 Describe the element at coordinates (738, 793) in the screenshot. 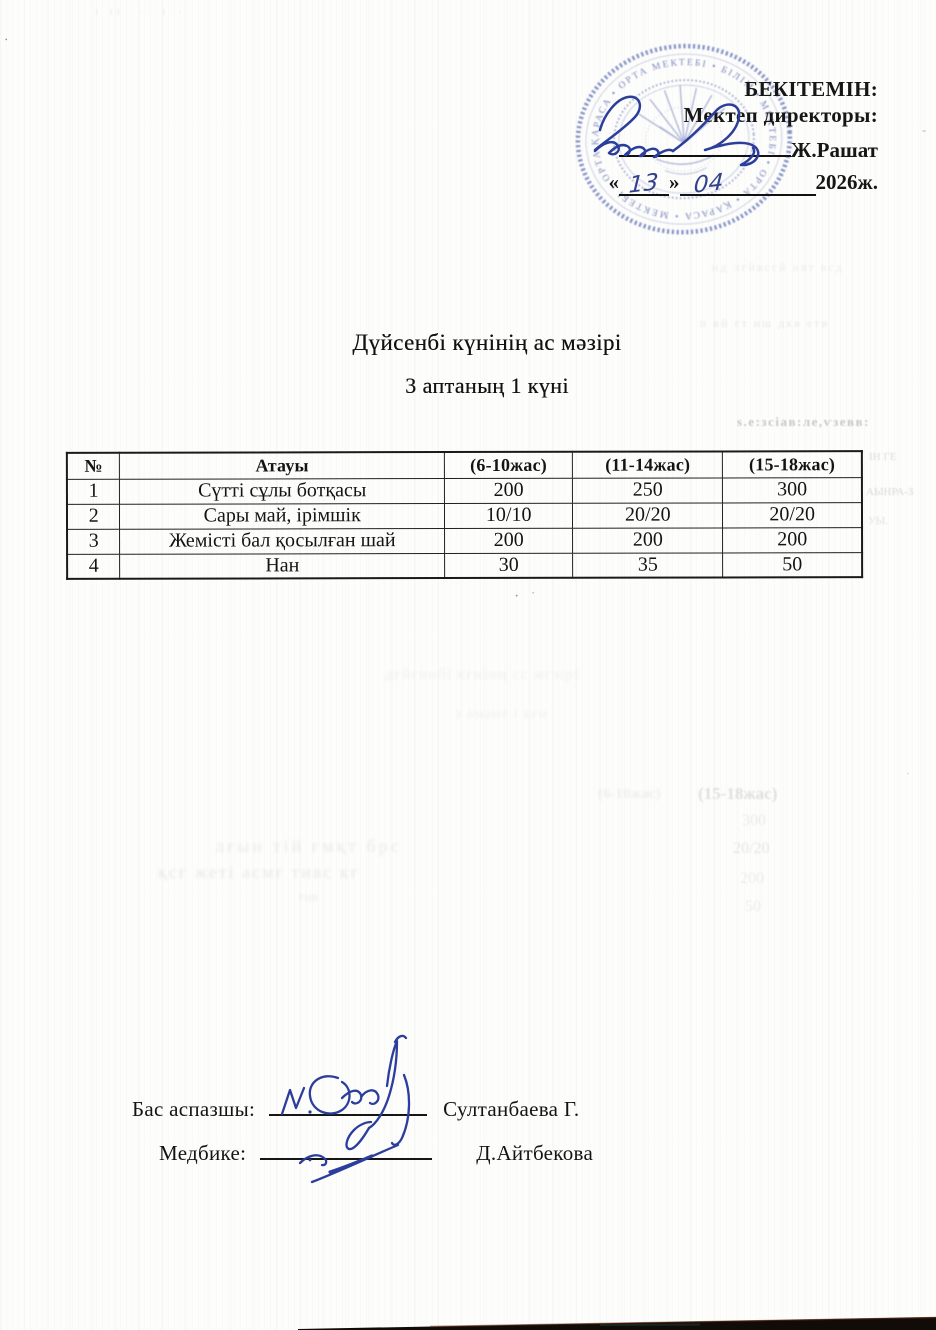

I see `bleedthrough-text: (15-18жас)` at that location.